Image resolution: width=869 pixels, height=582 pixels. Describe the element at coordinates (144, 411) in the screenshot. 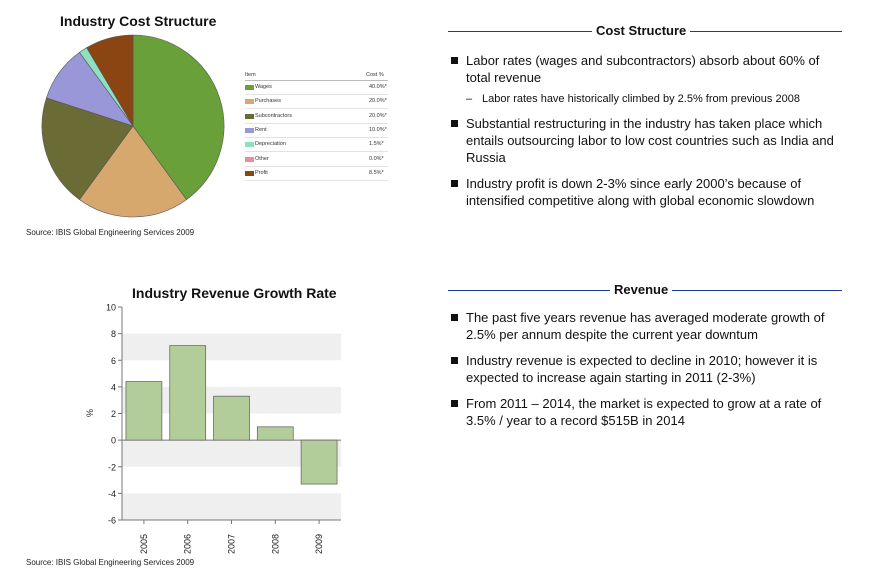

I see `bar-2005` at that location.